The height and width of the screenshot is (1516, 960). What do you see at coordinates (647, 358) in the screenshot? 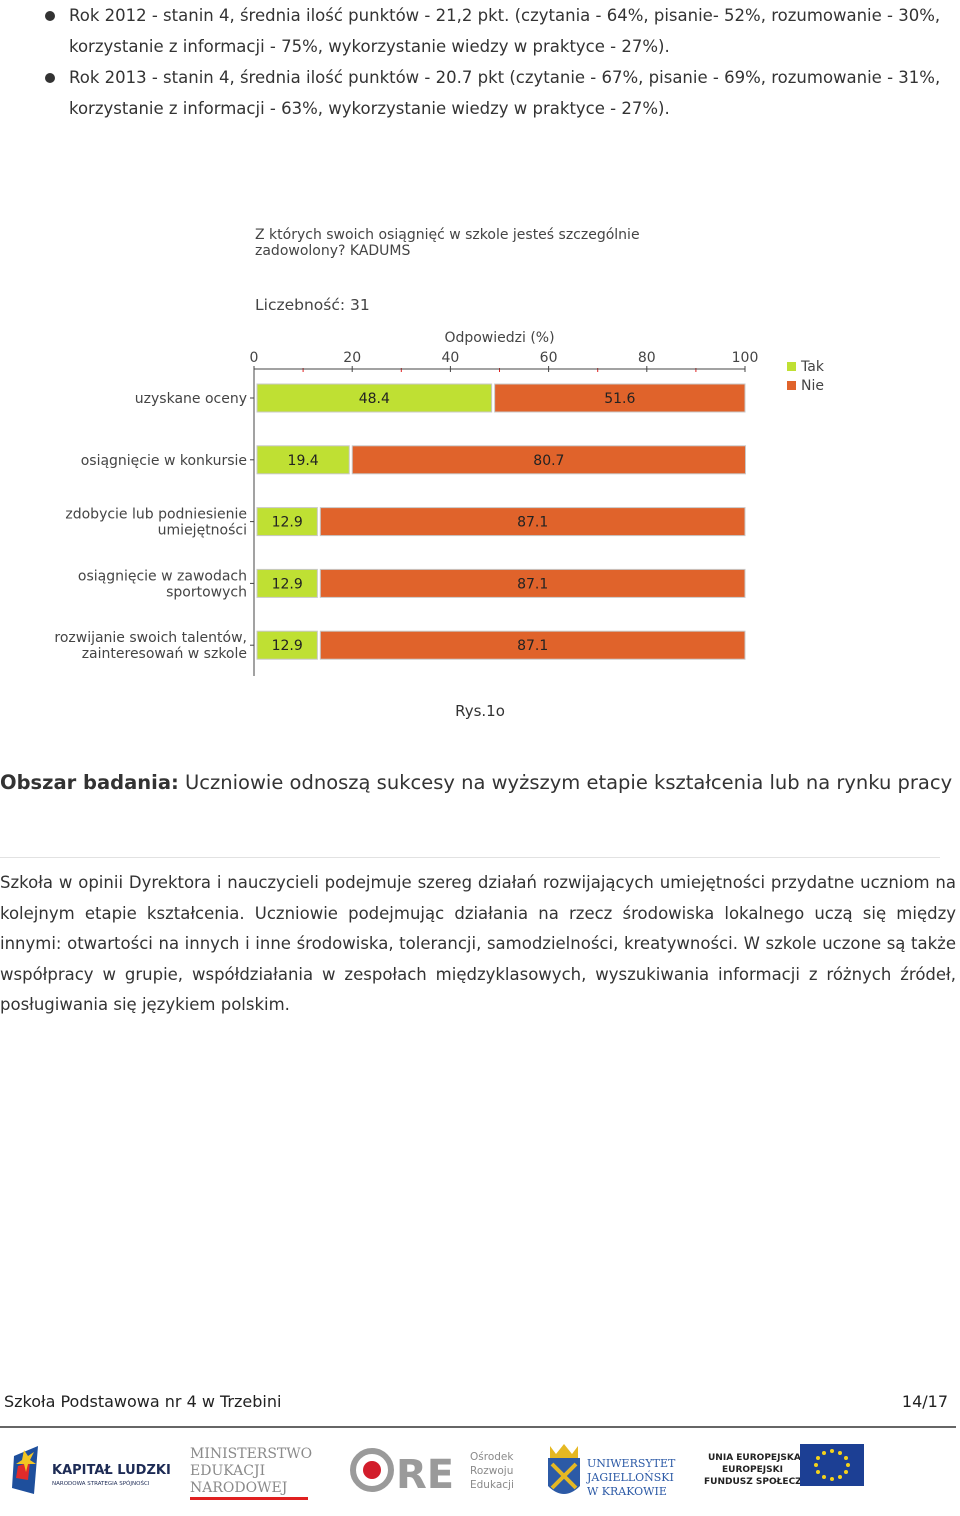
I see `chart-x-tick-label: 80` at bounding box center [647, 358].